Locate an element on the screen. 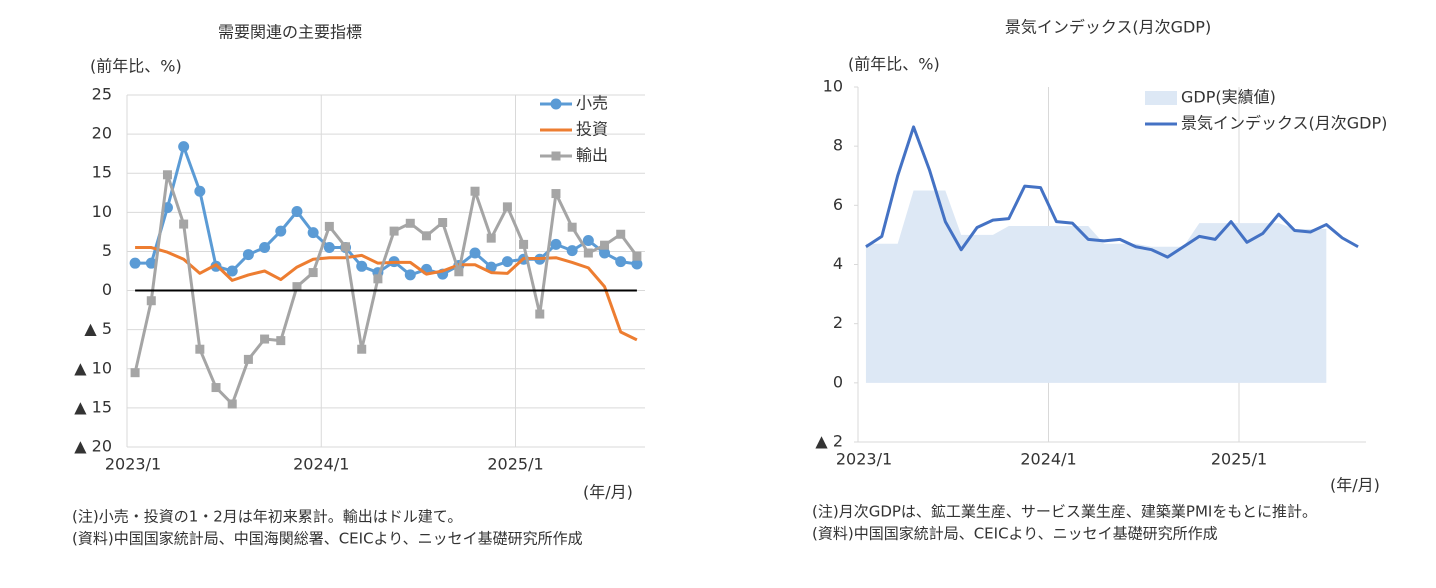 This screenshot has height=588, width=1436. y-tick-label: ▲ 5 is located at coordinates (98, 328).